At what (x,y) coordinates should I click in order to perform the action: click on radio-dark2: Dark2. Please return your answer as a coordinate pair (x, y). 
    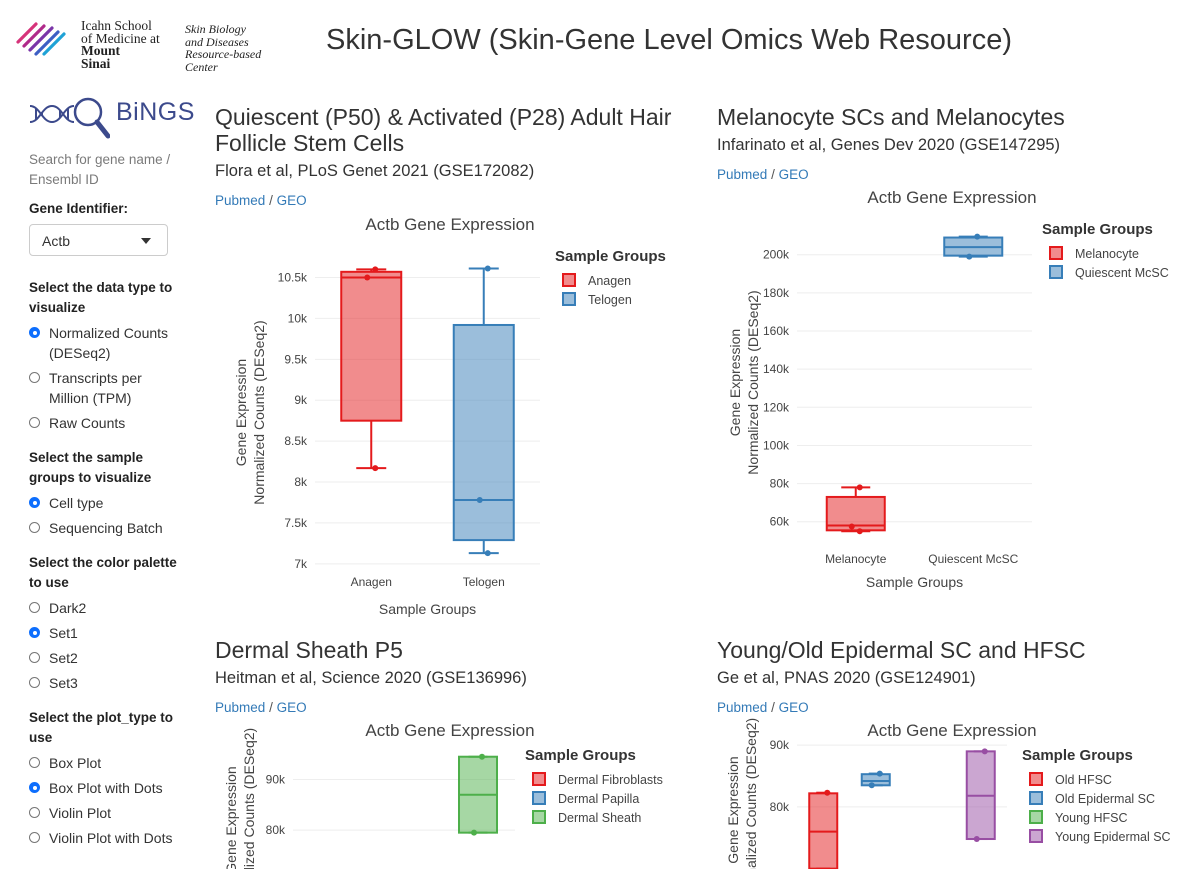
    Looking at the image, I should click on (104, 608).